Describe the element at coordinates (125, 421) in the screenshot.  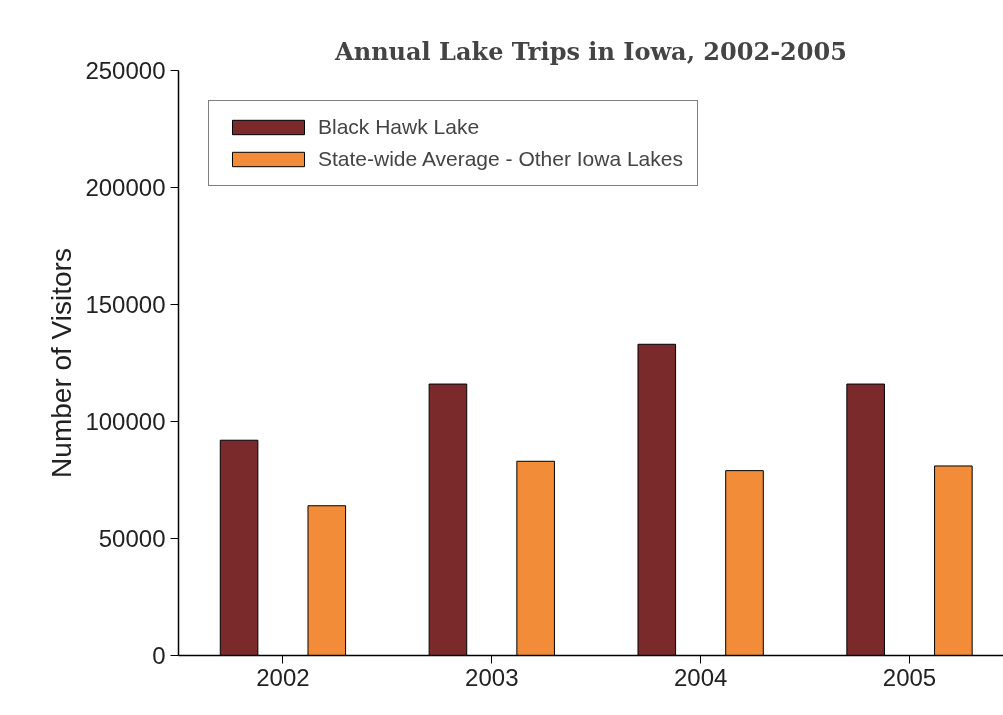
I see `y-tick-label: 100000` at that location.